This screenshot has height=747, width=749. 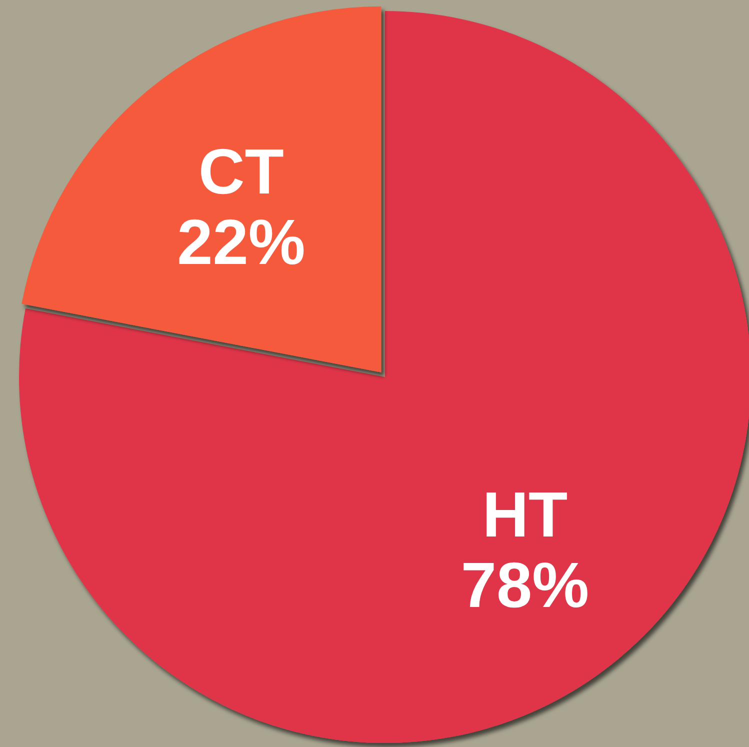 What do you see at coordinates (241, 242) in the screenshot?
I see `data-label: 22%` at bounding box center [241, 242].